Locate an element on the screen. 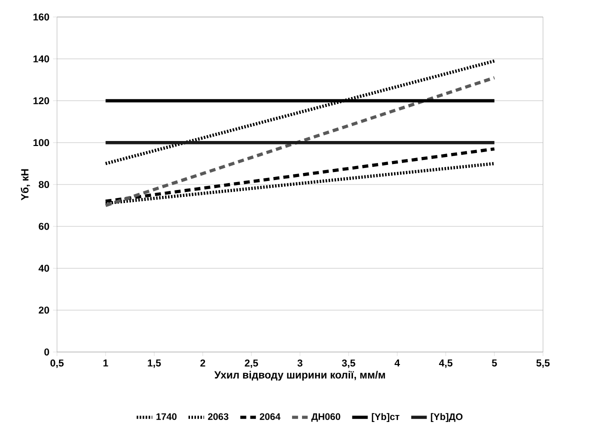 This screenshot has height=437, width=615. y-tick-label: 80 is located at coordinates (44, 184).